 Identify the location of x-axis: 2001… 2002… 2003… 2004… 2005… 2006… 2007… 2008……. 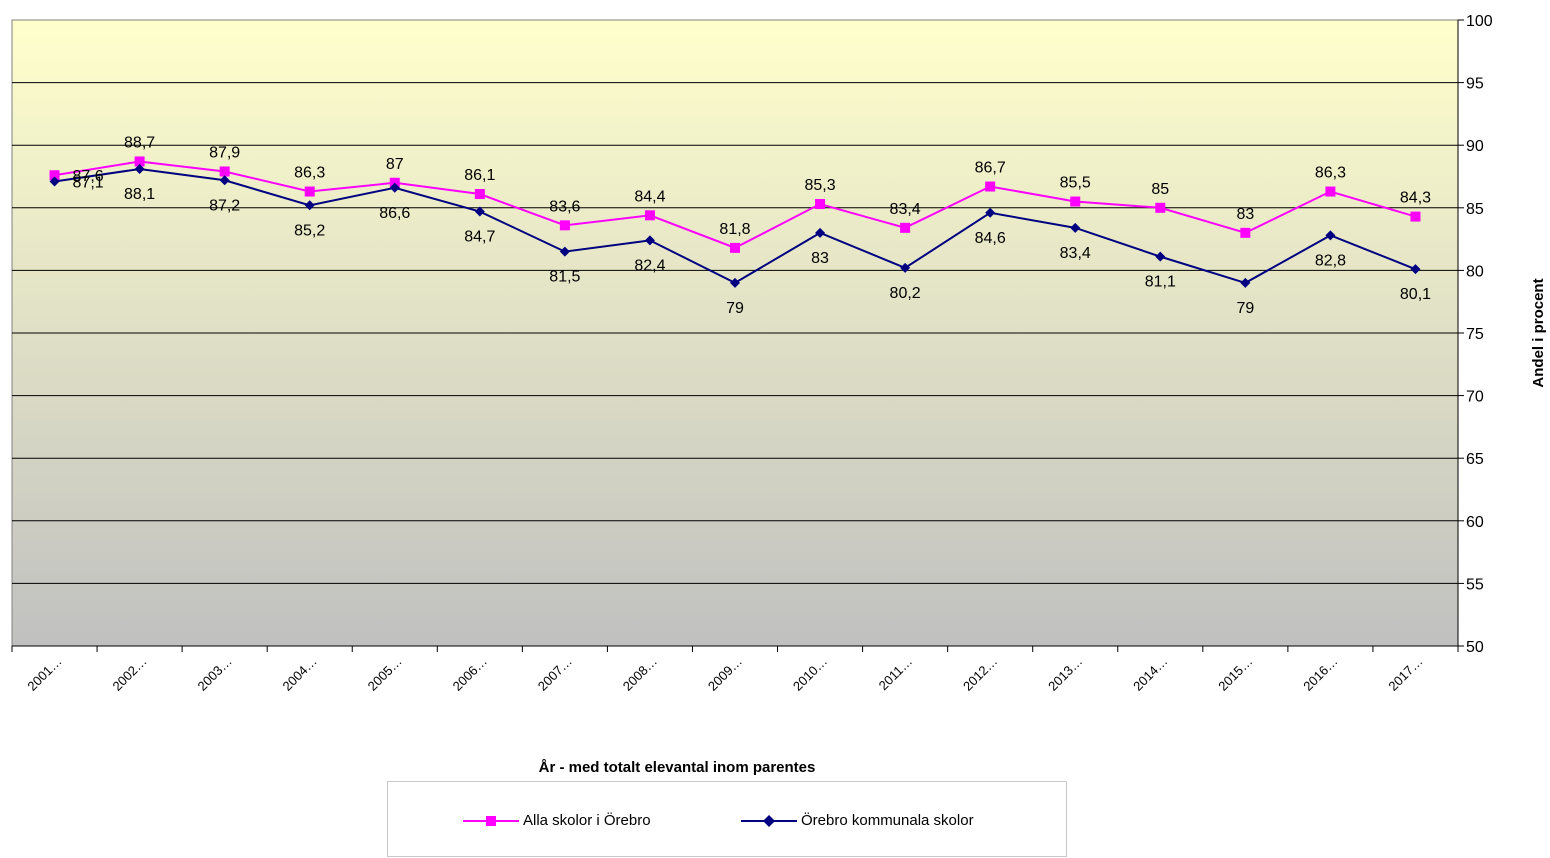
(735, 669).